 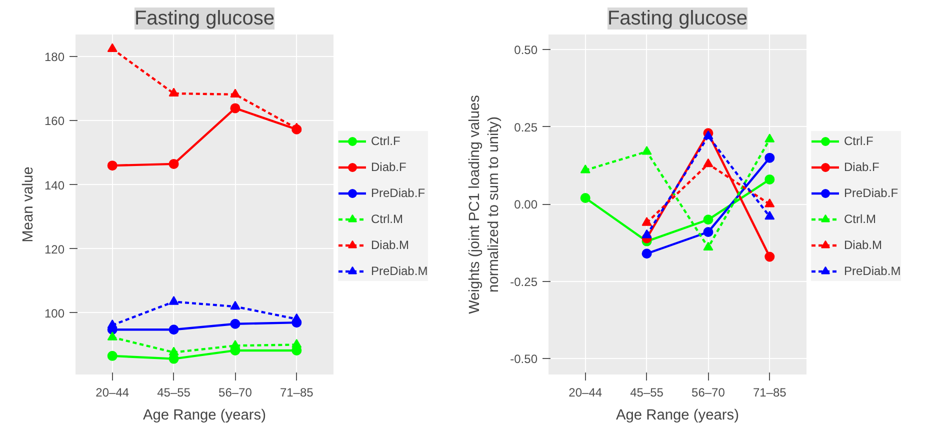 I want to click on y-tick-label: -0.25, so click(x=524, y=281).